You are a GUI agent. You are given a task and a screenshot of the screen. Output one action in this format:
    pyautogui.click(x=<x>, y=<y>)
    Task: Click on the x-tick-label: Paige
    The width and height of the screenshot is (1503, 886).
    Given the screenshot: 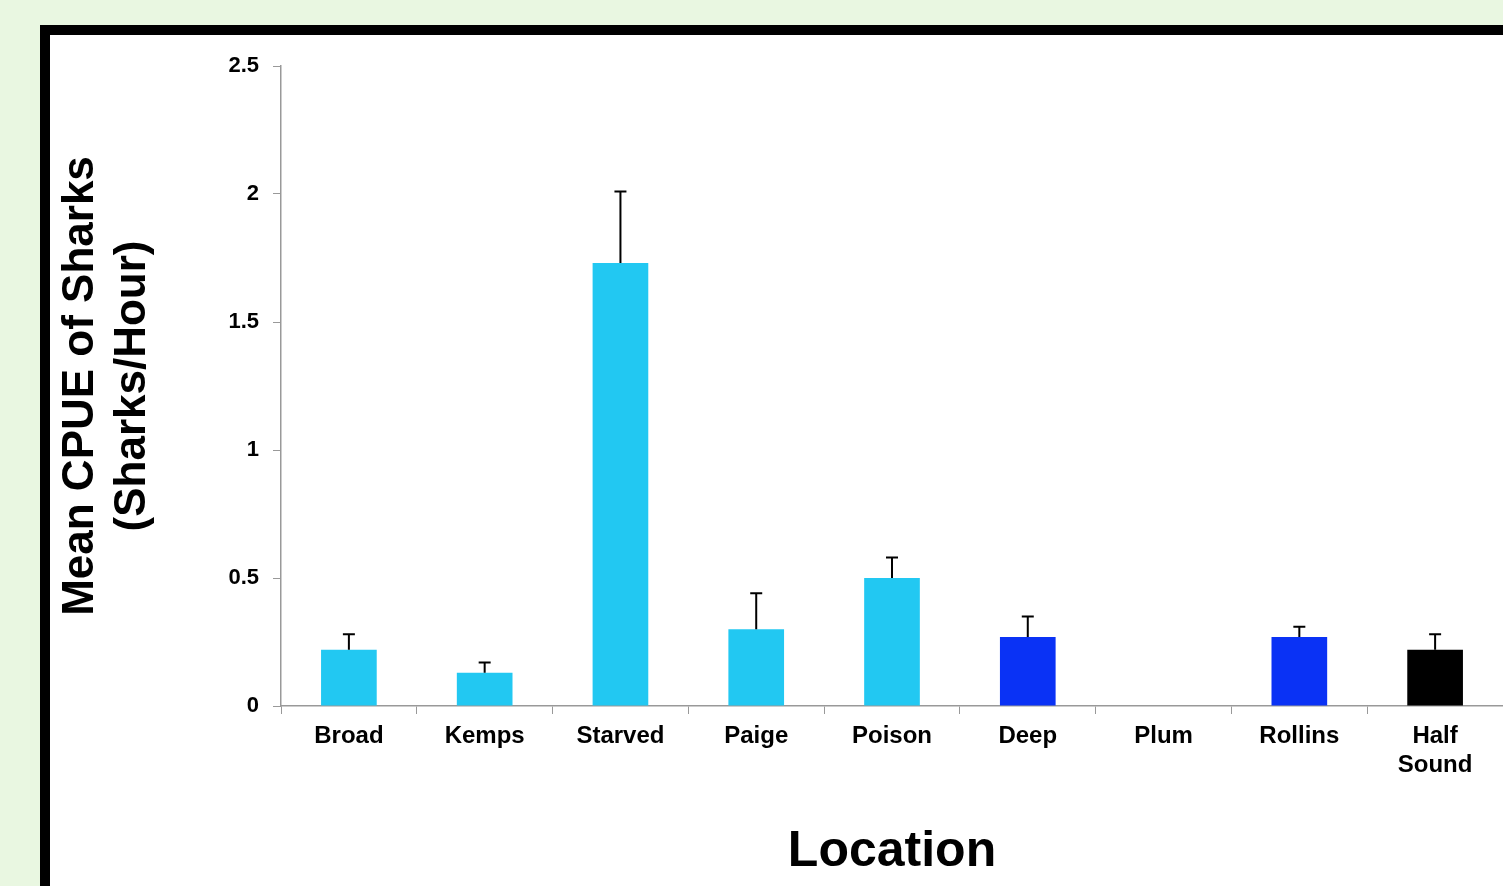 What is the action you would take?
    pyautogui.click(x=756, y=735)
    